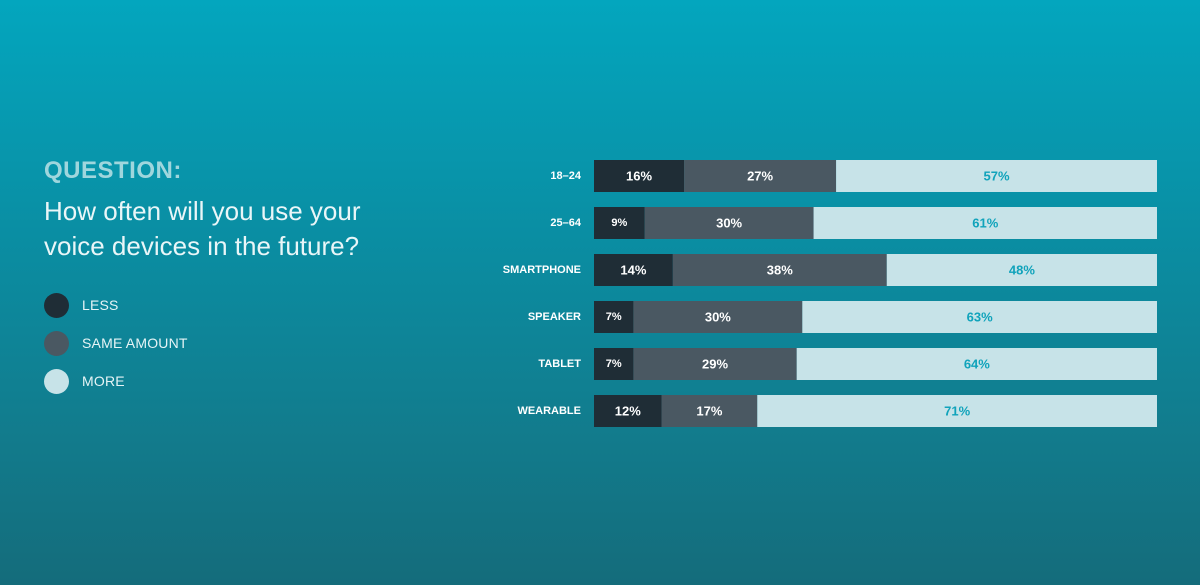 The width and height of the screenshot is (1200, 585). Describe the element at coordinates (56, 381) in the screenshot. I see `legend-swatch-more` at that location.